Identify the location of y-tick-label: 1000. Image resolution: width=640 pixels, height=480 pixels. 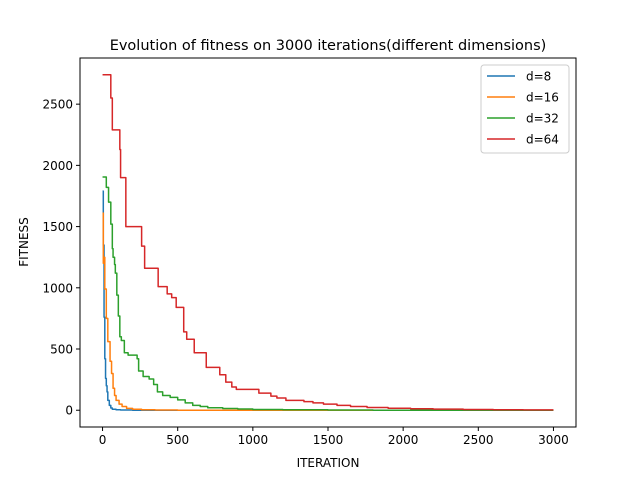
(57, 288).